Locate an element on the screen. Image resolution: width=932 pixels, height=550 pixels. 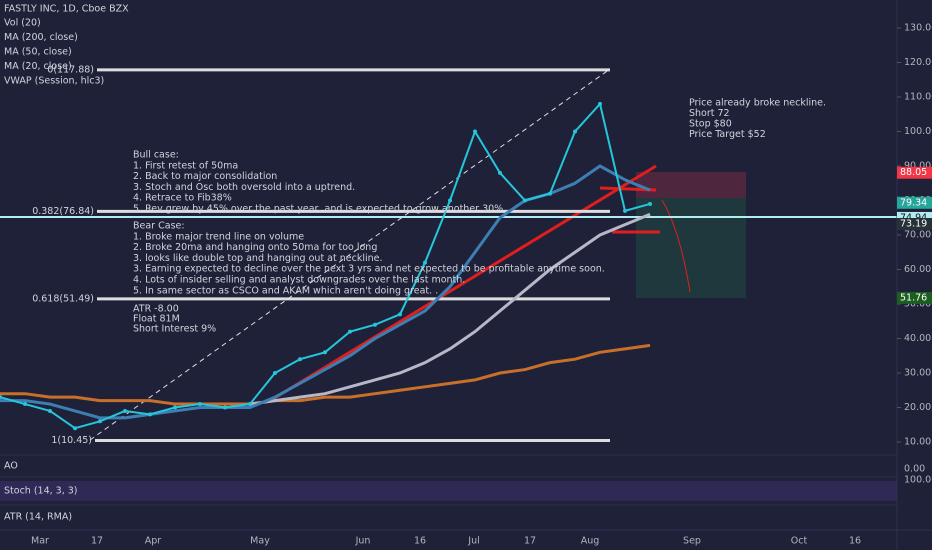
x-tick-label: Mar is located at coordinates (40, 541).